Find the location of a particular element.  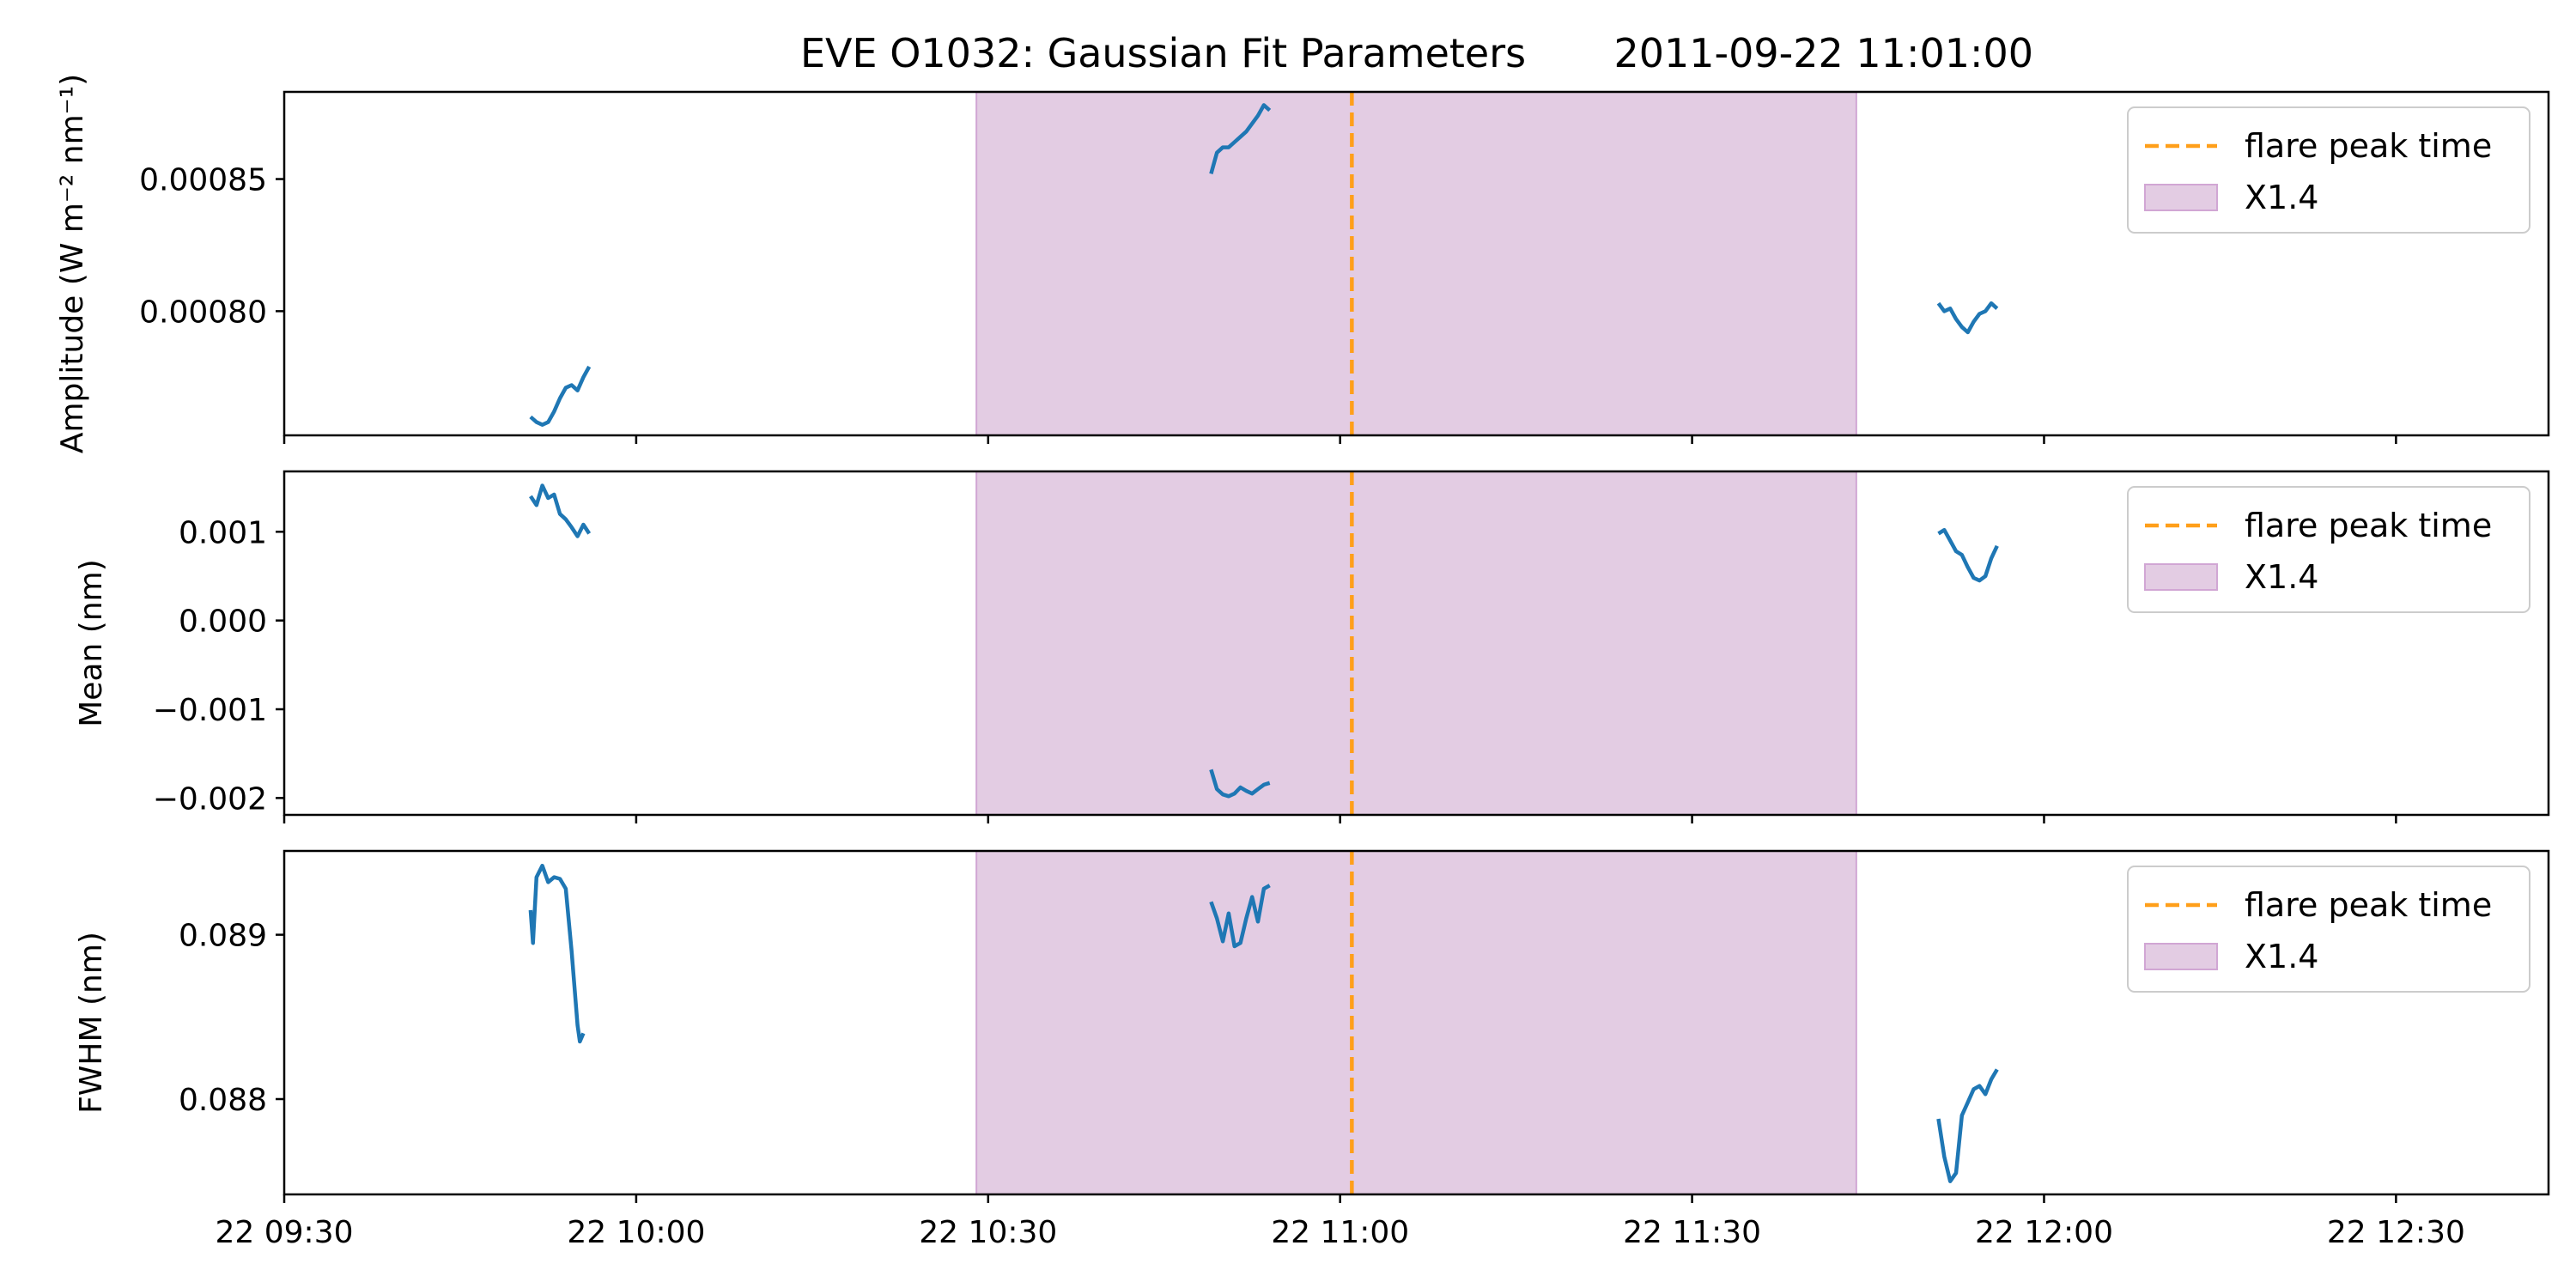

y-axis-label: Mean (nm) is located at coordinates (91, 643).